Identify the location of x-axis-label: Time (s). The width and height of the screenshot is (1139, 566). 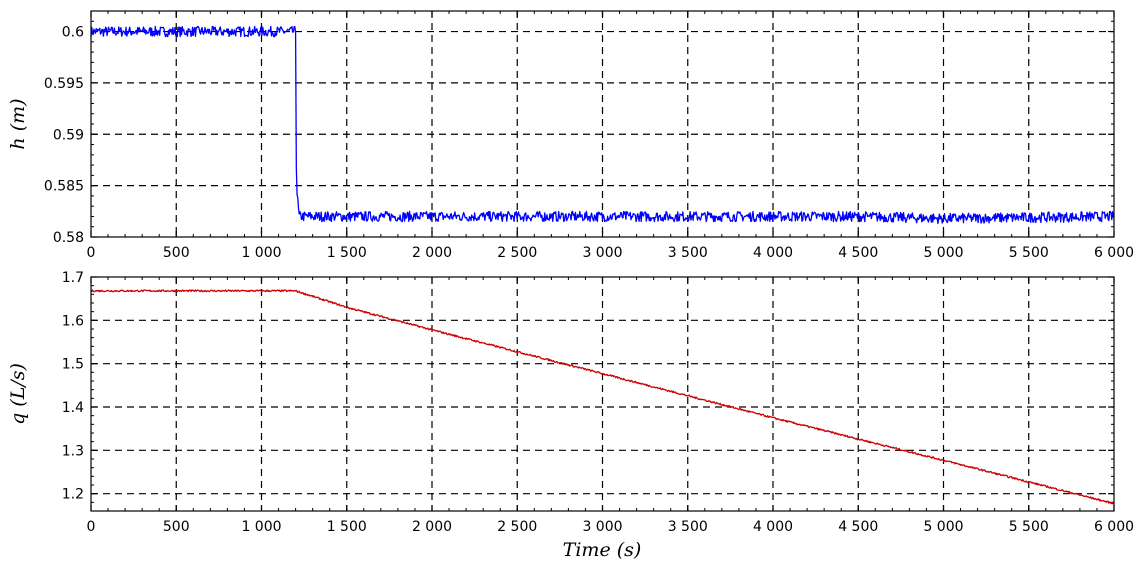
(602, 550).